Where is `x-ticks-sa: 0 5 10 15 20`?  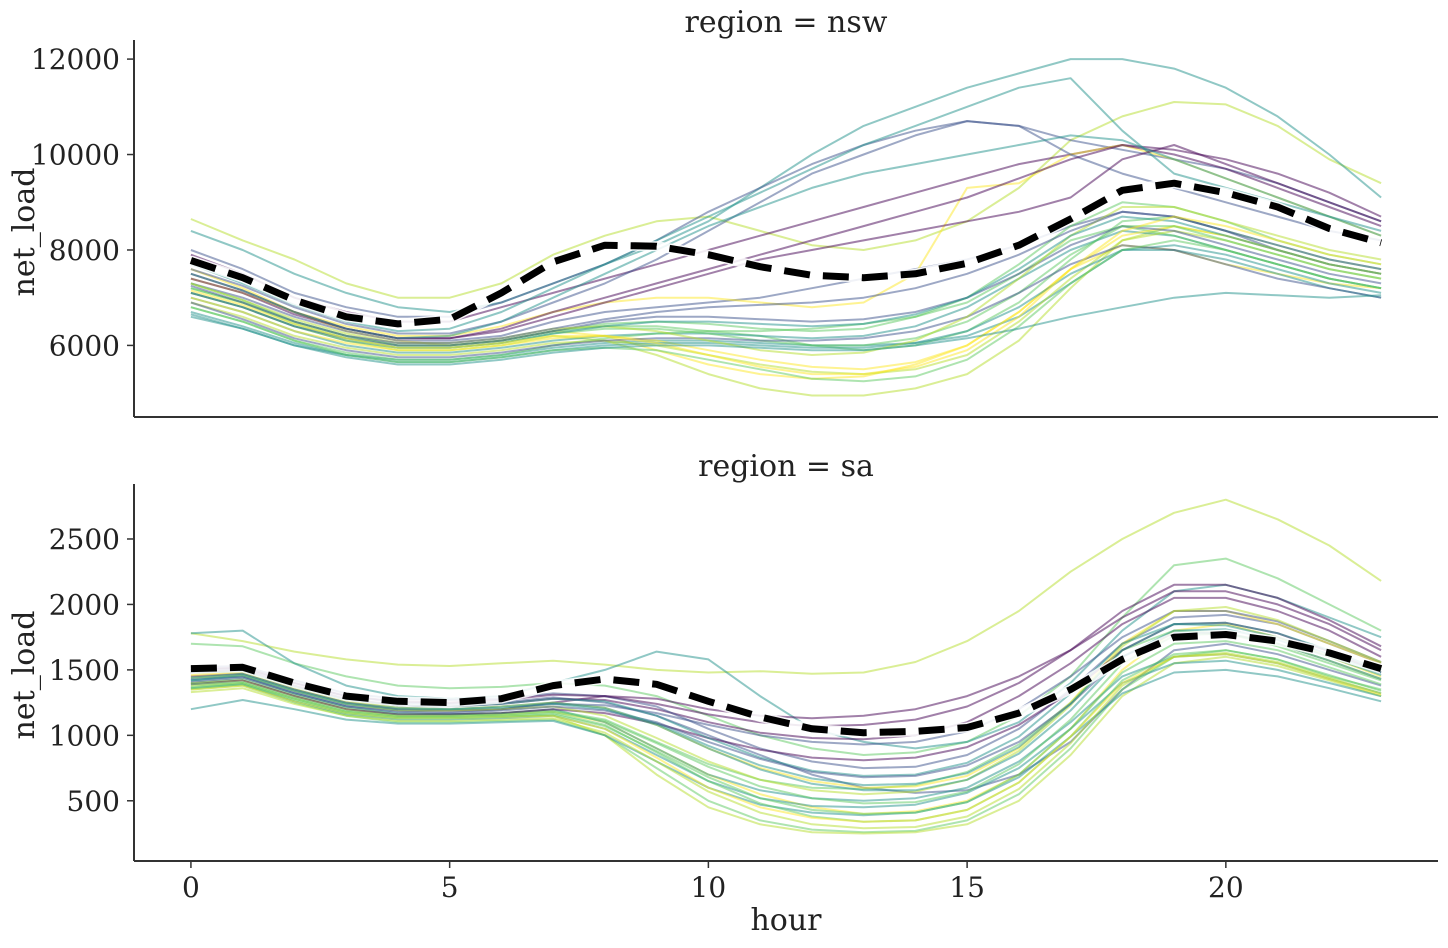
x-ticks-sa: 0 5 10 15 20 is located at coordinates (713, 882).